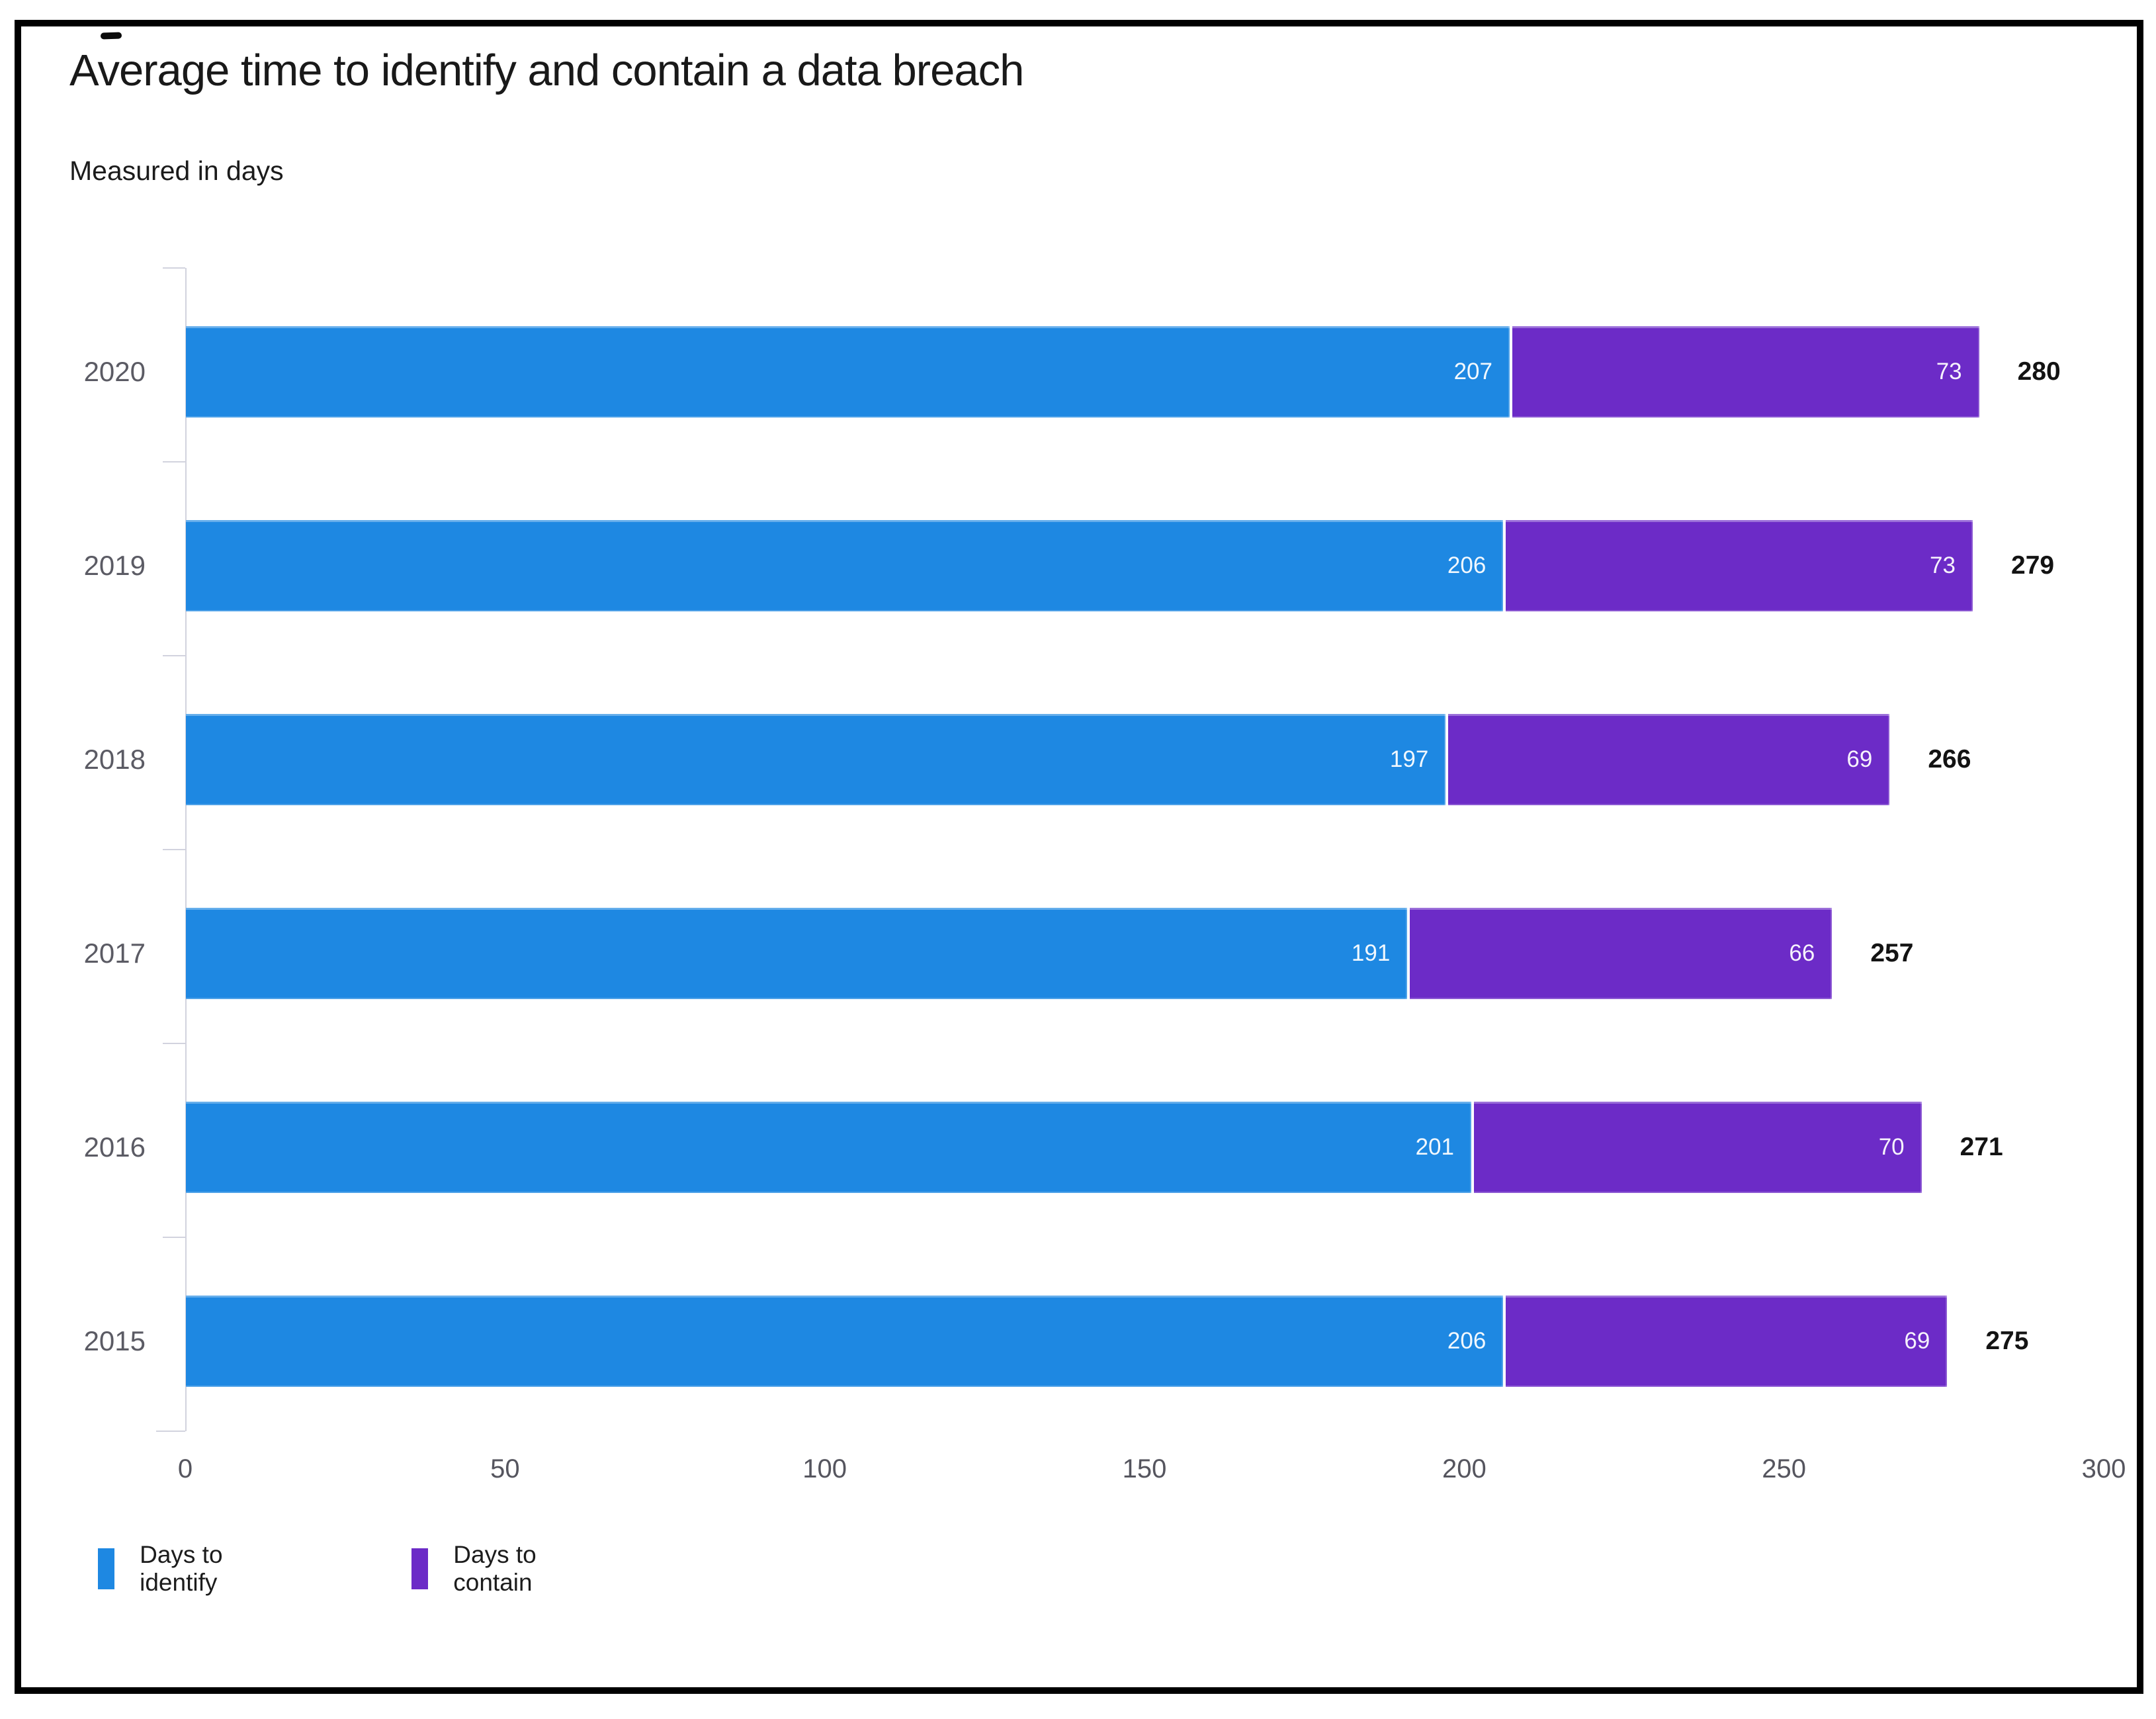 The width and height of the screenshot is (2156, 1719). Describe the element at coordinates (1891, 1147) in the screenshot. I see `bar-value-label: 70` at that location.